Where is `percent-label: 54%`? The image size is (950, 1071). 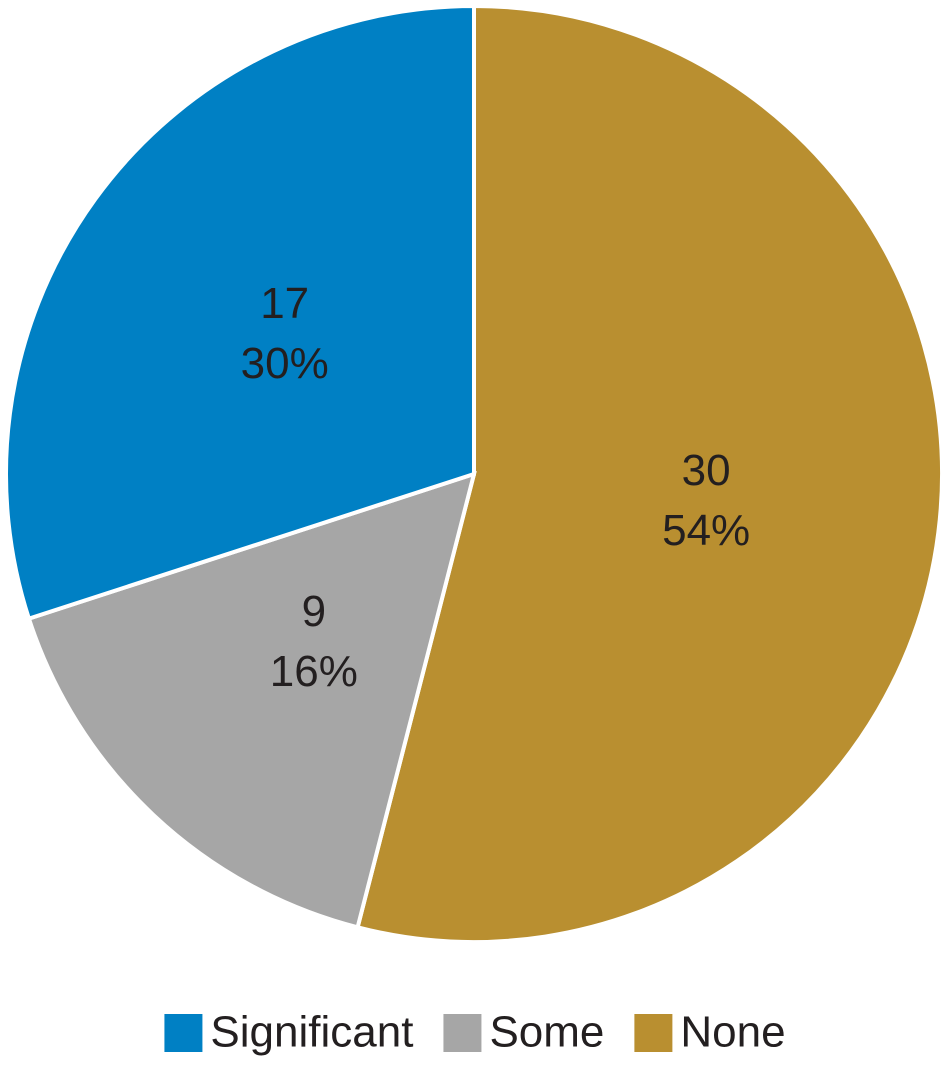 percent-label: 54% is located at coordinates (706, 530).